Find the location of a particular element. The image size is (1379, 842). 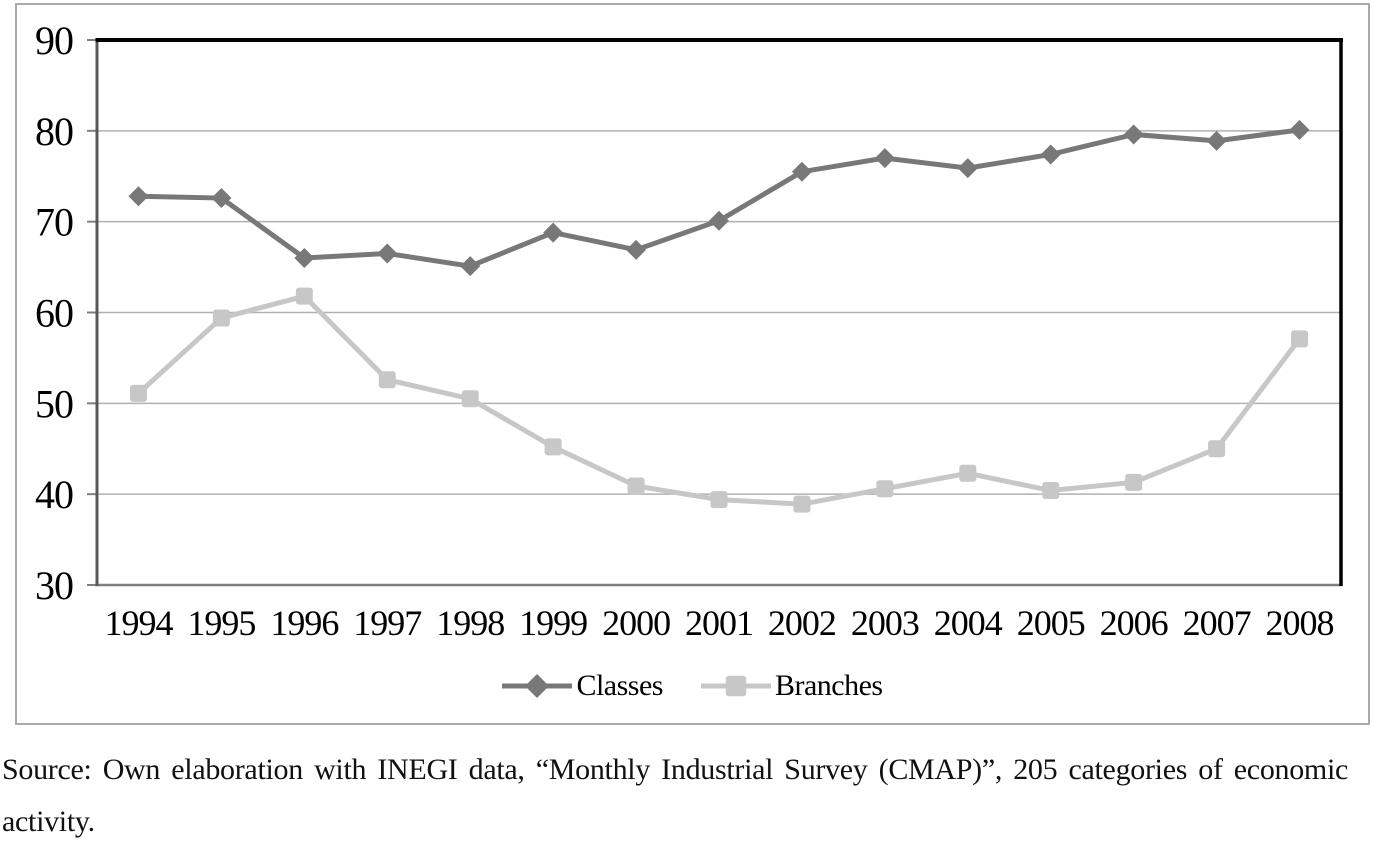

y-tick-label: 50 is located at coordinates (54, 403).